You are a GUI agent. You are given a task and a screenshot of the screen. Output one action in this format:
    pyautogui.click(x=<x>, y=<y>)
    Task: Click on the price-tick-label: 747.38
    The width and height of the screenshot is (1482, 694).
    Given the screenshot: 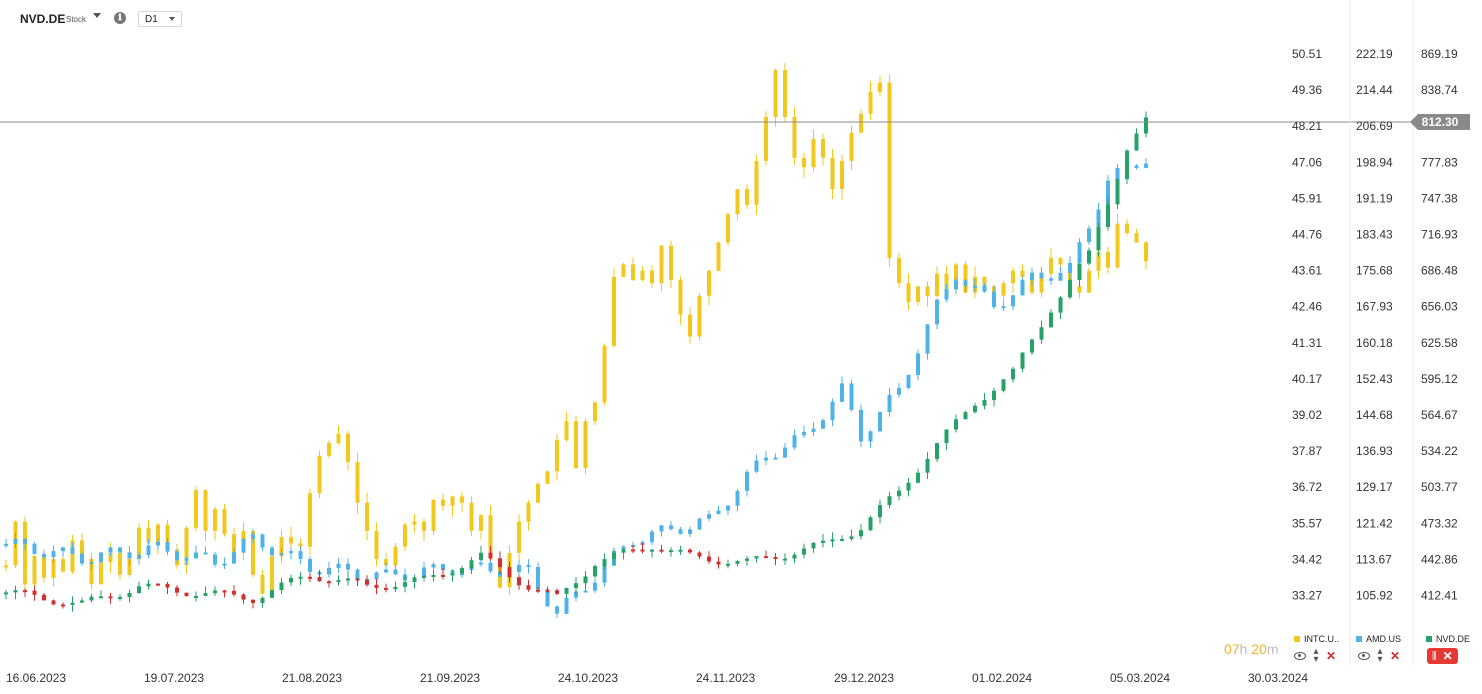 What is the action you would take?
    pyautogui.click(x=1439, y=198)
    